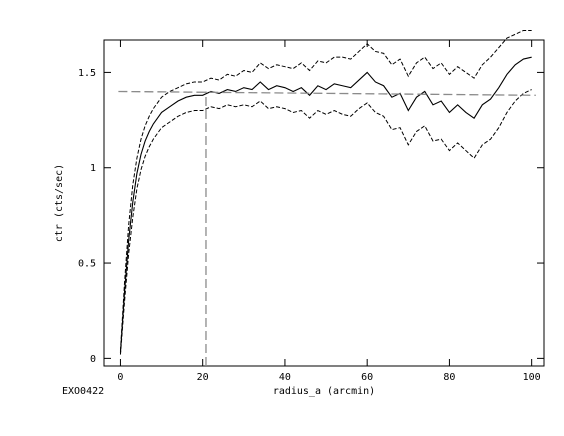  I want to click on x-tick-label-2: 40, so click(285, 377).